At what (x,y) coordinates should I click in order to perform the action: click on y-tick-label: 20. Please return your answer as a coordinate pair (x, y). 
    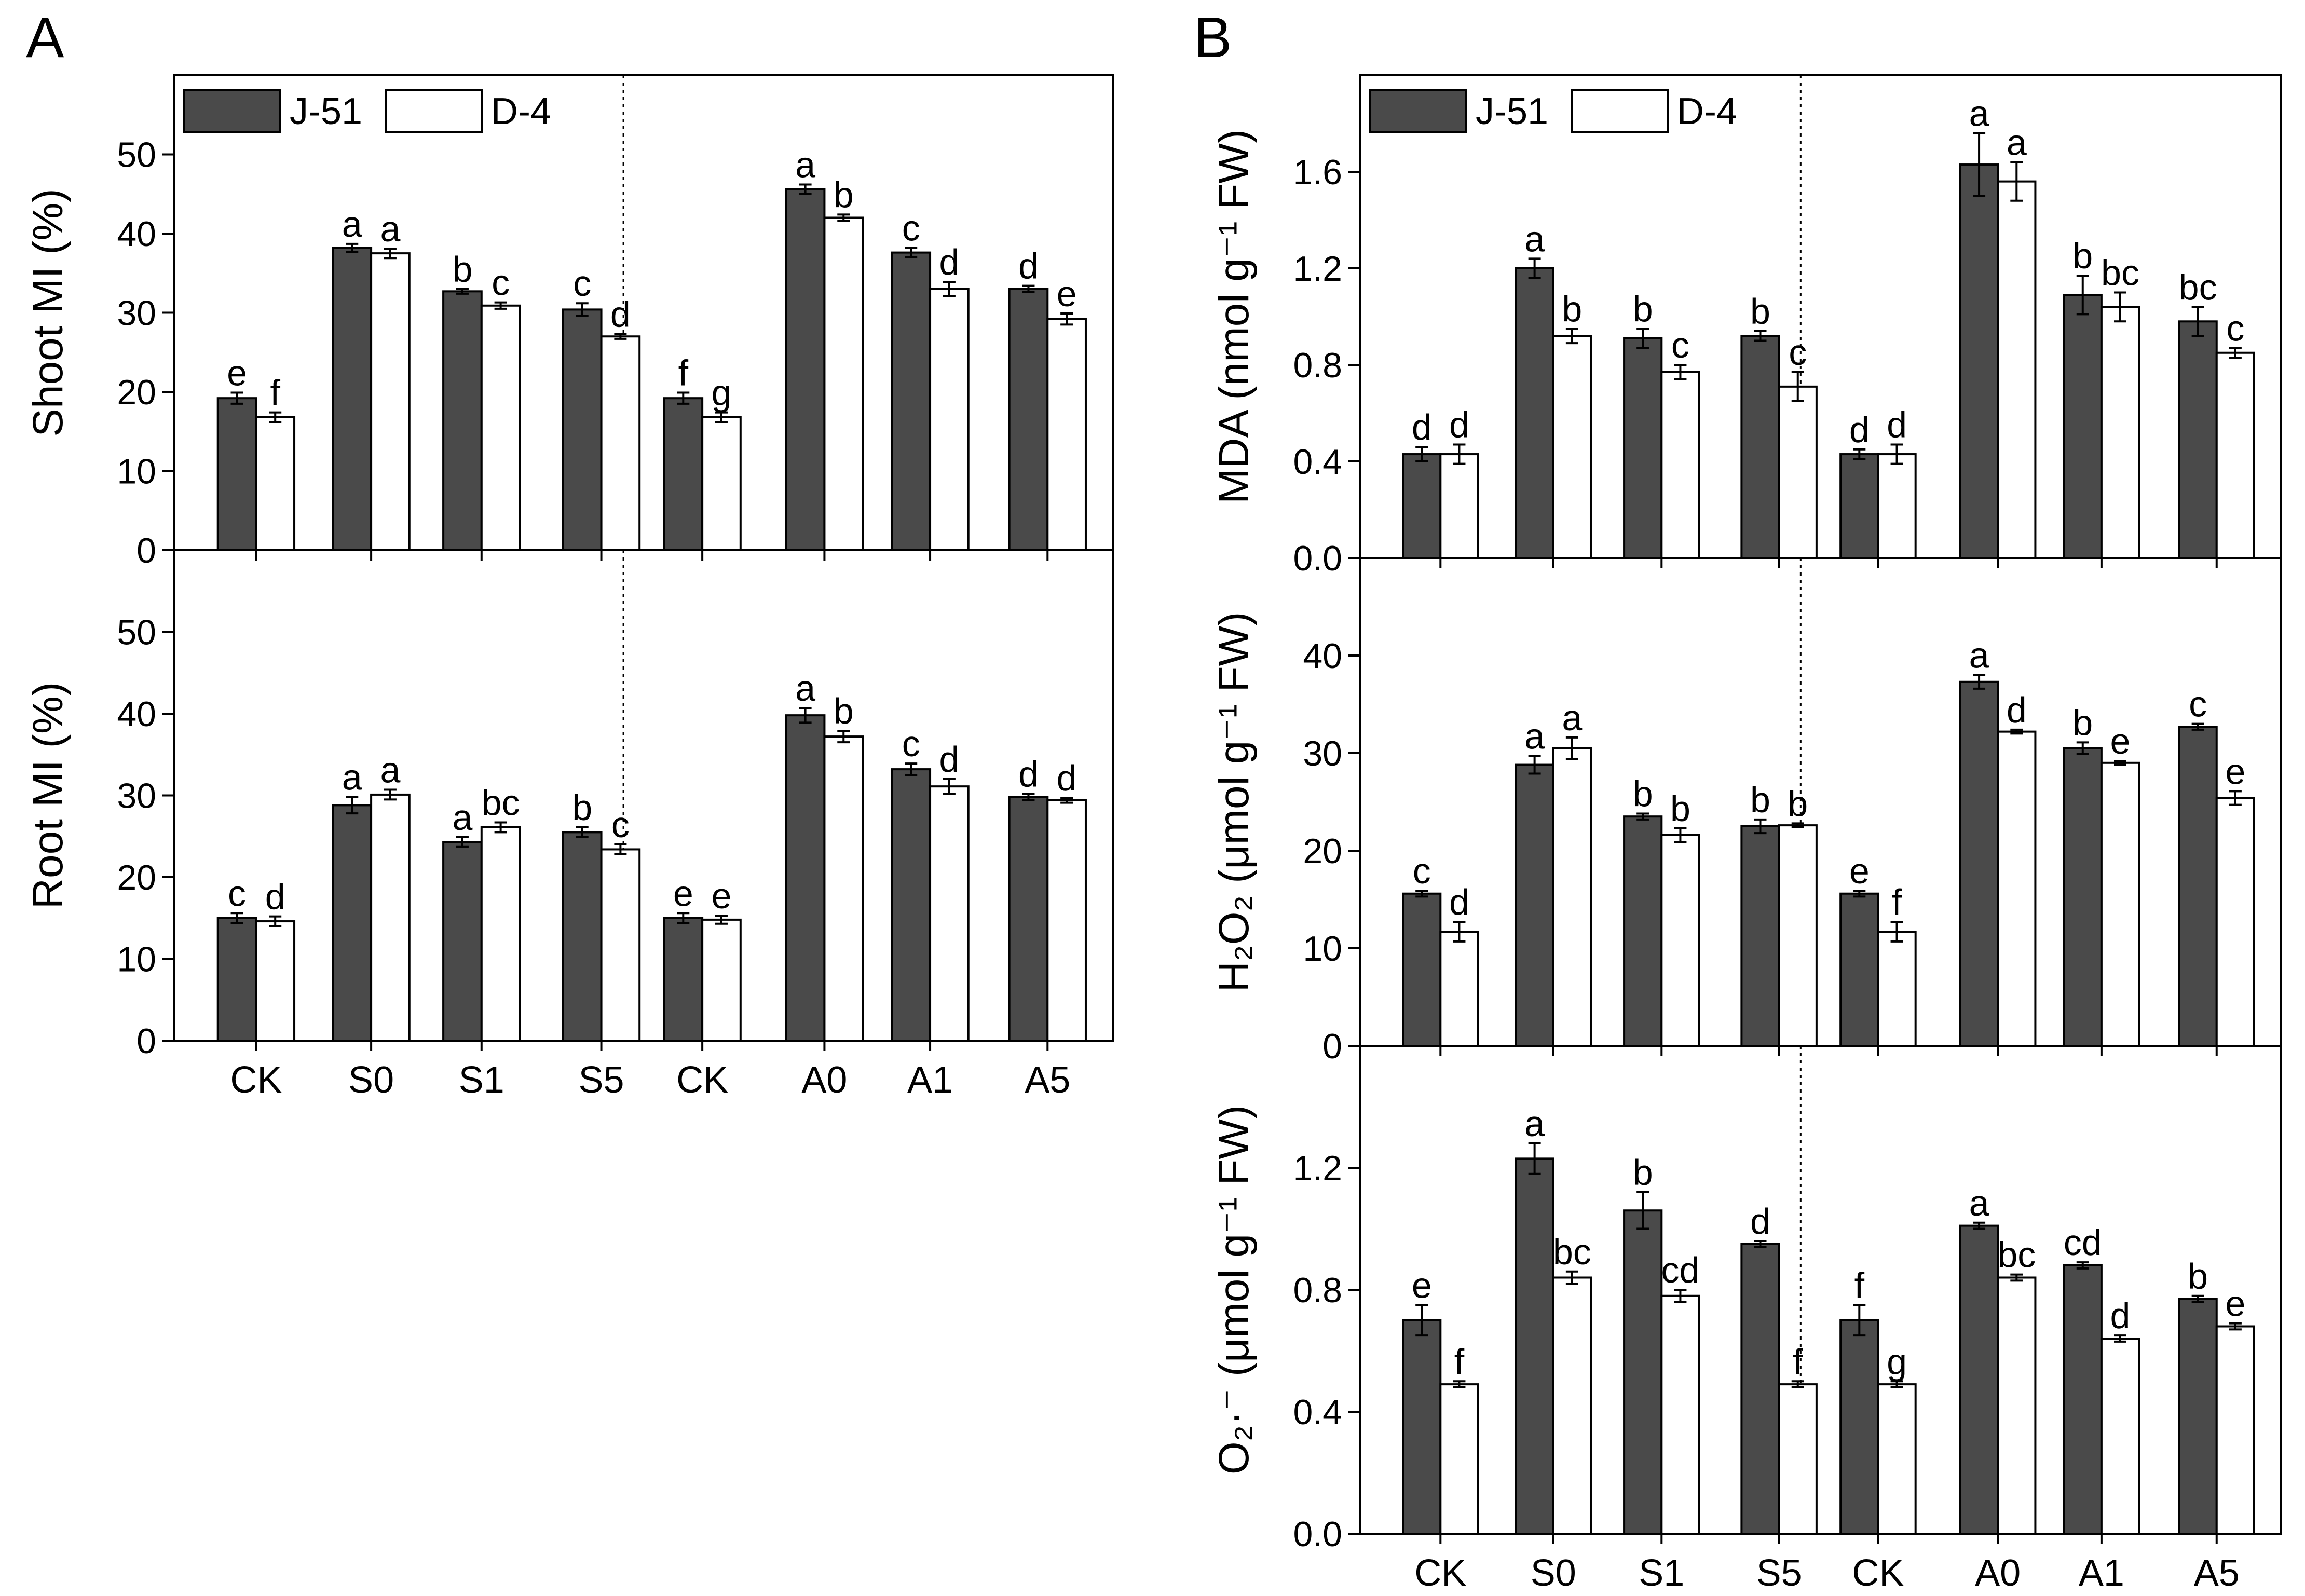
    Looking at the image, I should click on (1322, 851).